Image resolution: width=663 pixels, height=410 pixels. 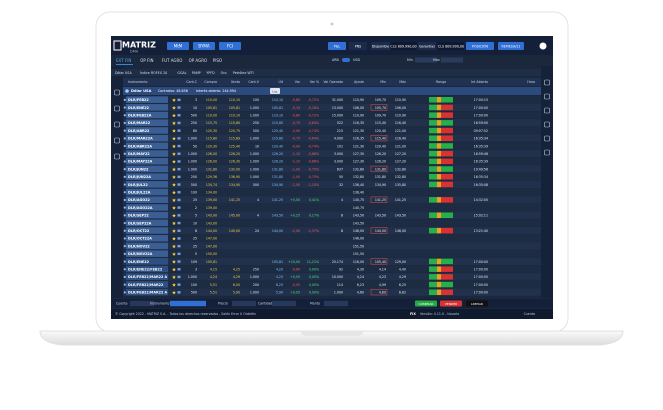 I want to click on toggle, so click(x=346, y=60).